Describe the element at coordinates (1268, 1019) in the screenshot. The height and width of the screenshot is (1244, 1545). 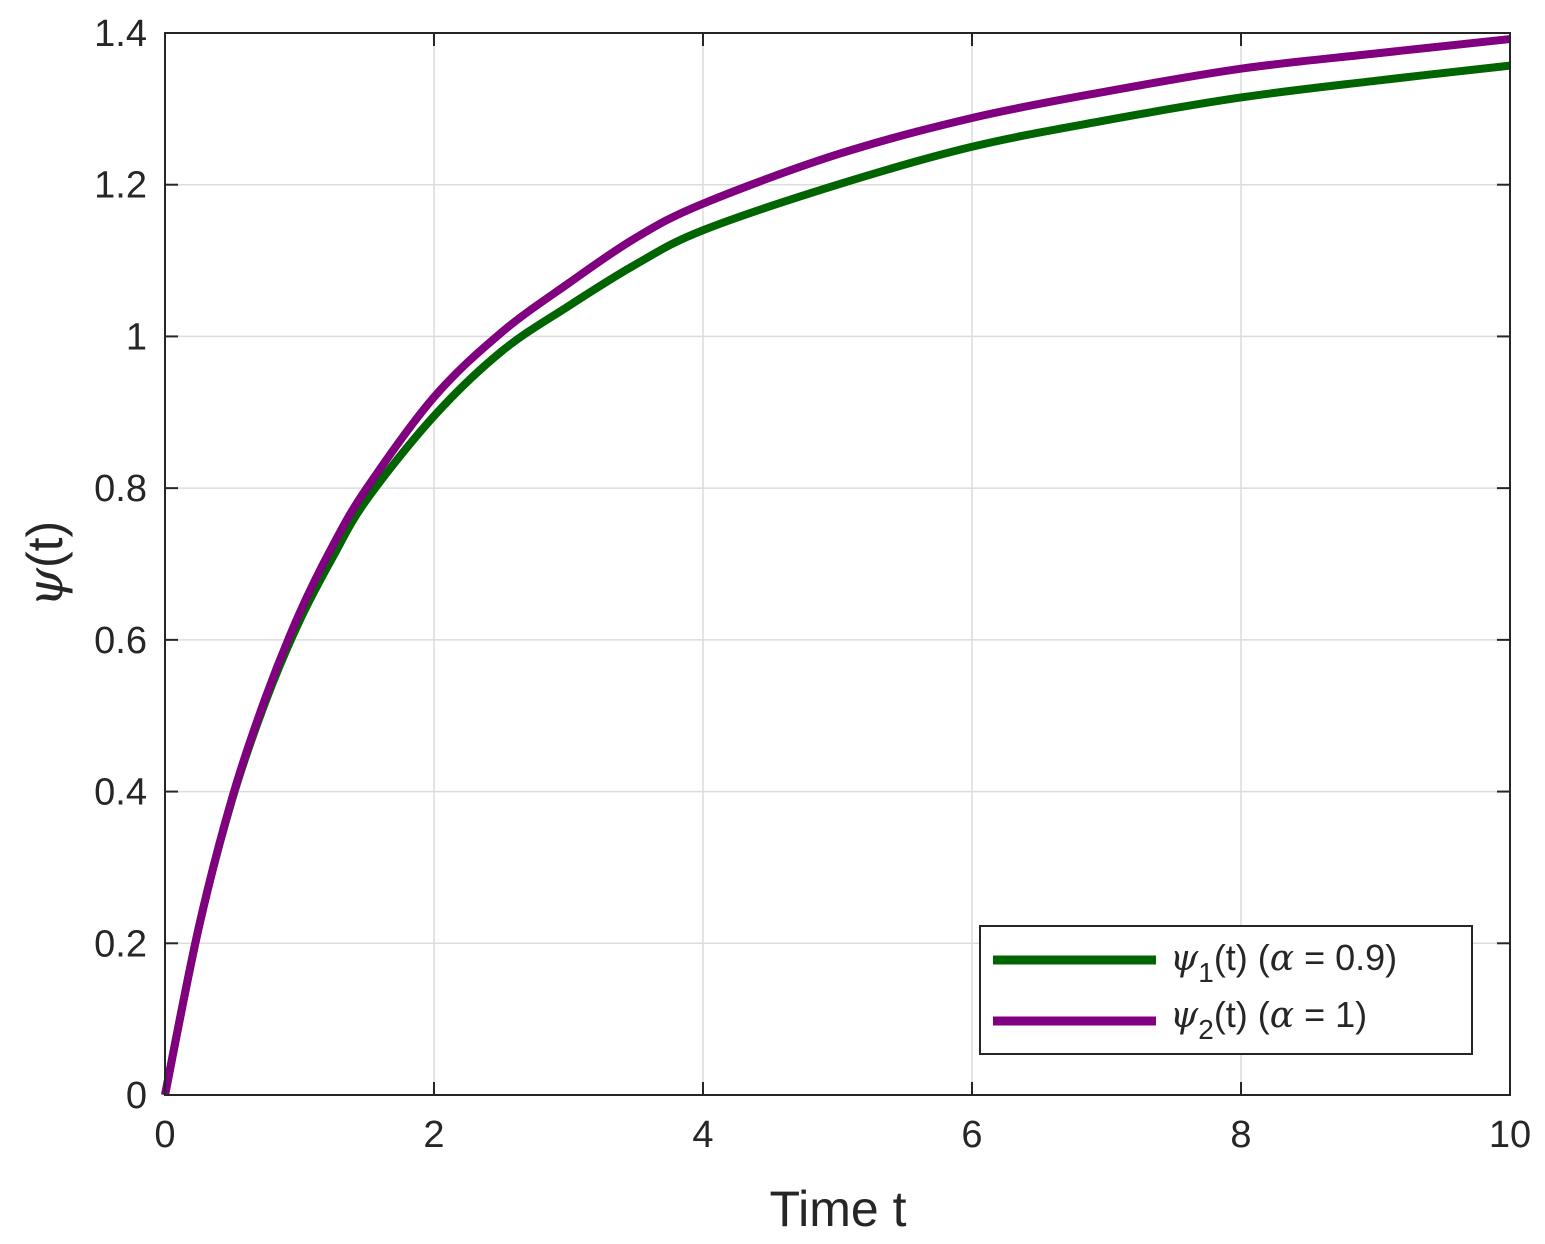
I see `legend-label-2: ψ2(t) (α = 1)` at that location.